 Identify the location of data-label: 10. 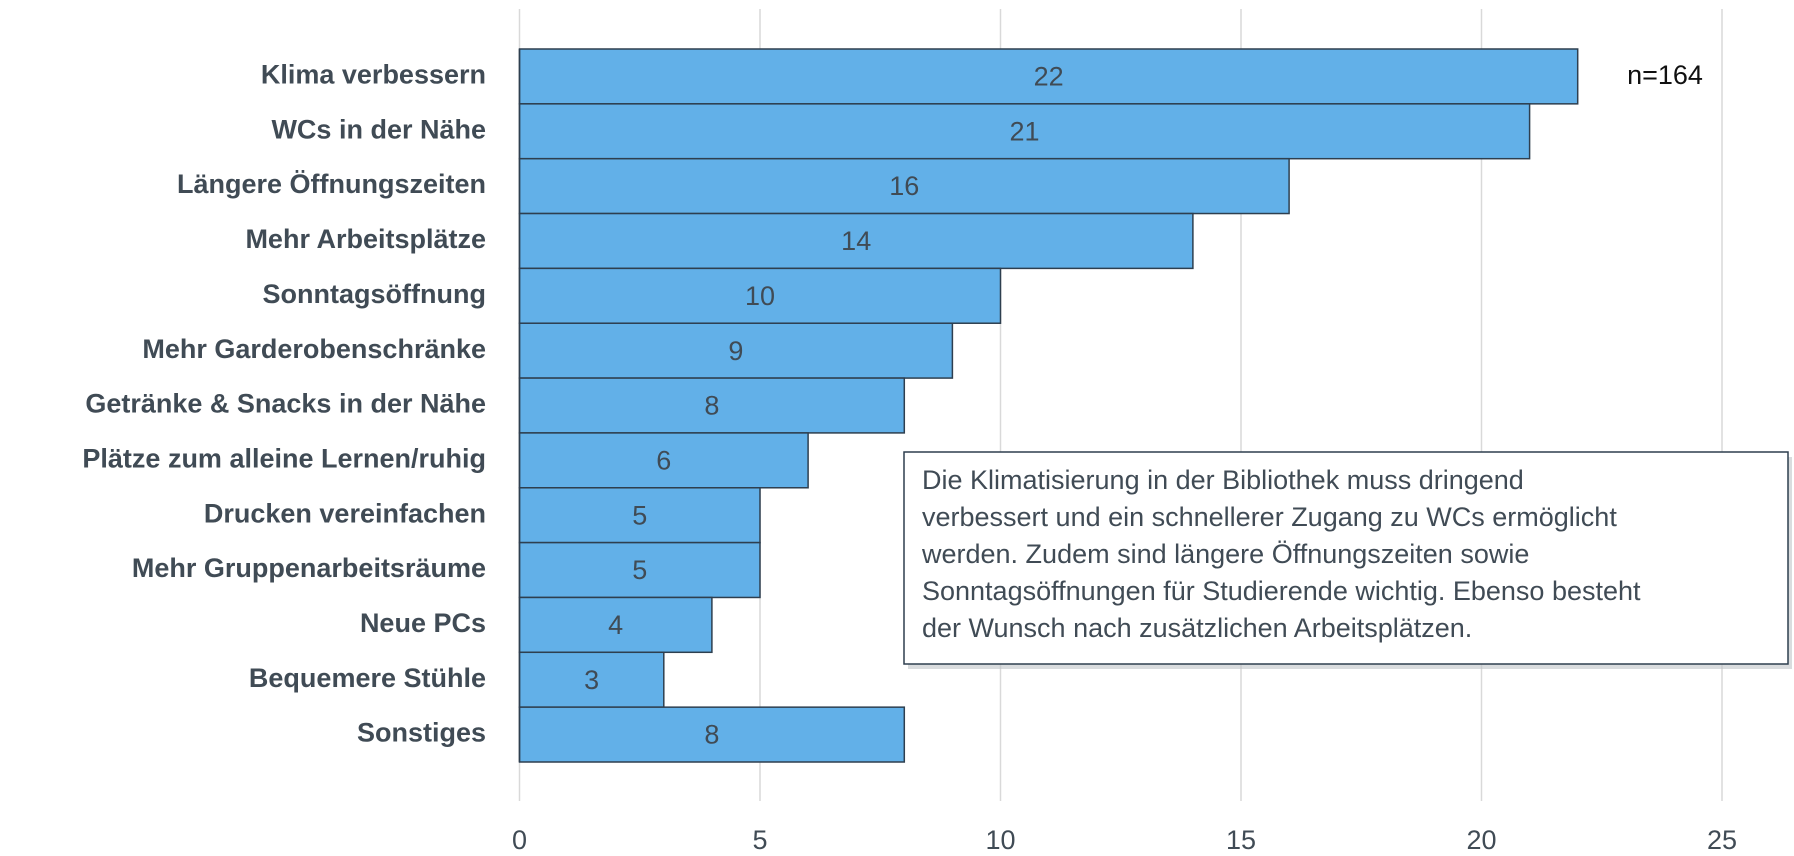
(760, 296).